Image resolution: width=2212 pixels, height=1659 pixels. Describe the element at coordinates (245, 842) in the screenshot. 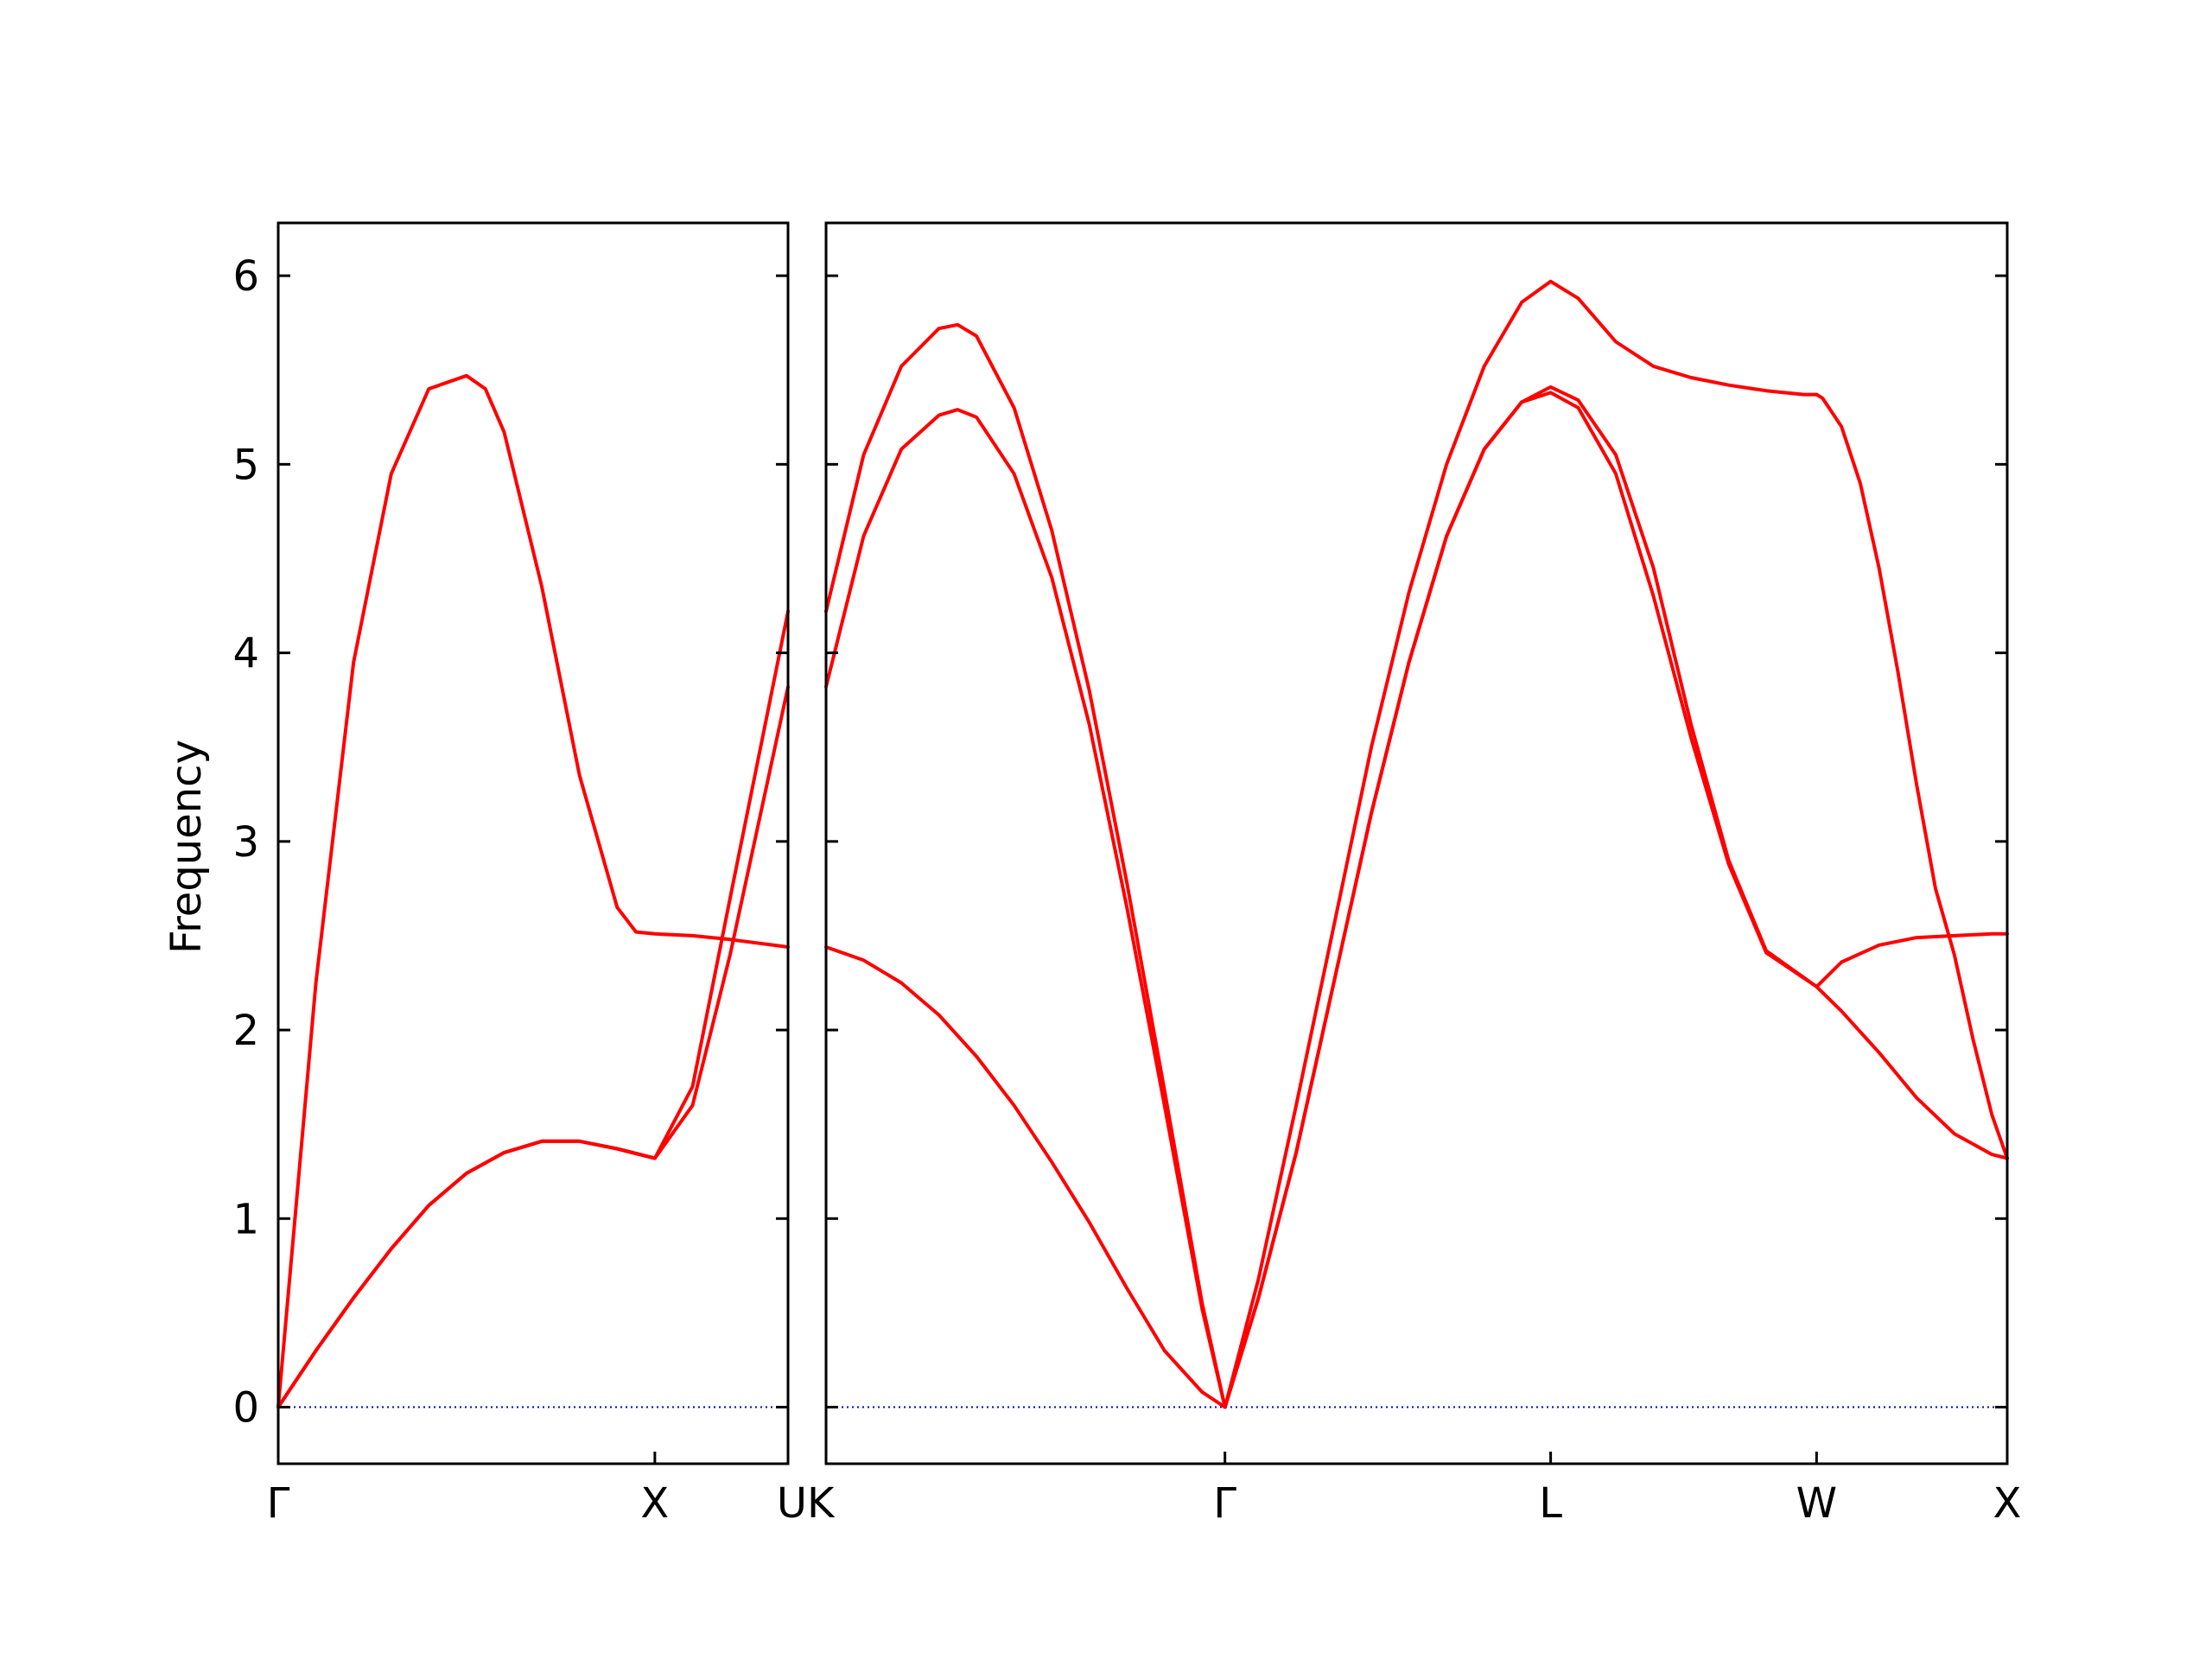

I see `y-tick-label: 3` at that location.